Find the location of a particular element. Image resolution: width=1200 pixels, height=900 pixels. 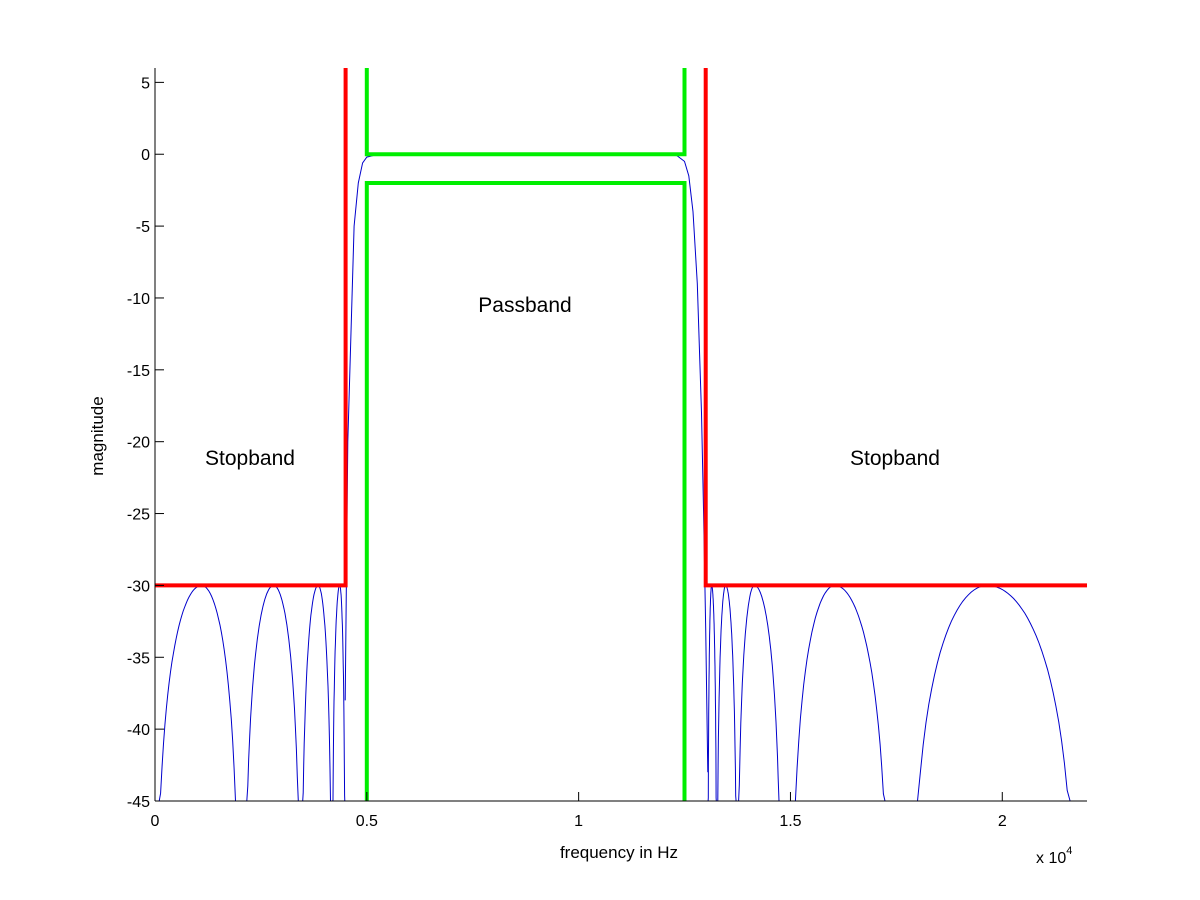

response-transition-low is located at coordinates (377, 427).